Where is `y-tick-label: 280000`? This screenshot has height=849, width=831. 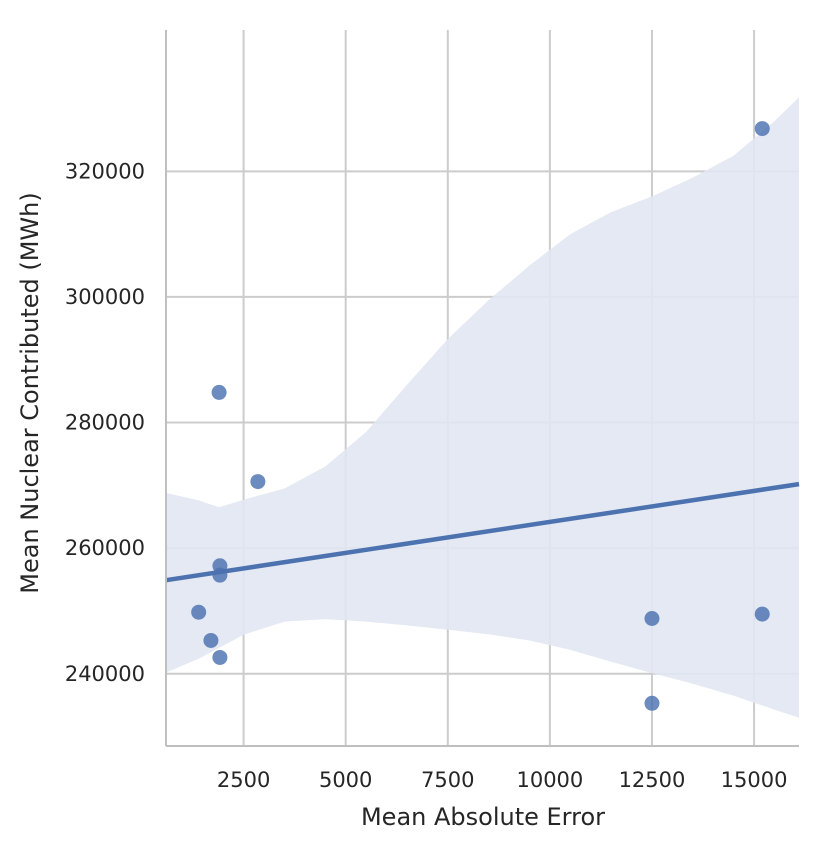 y-tick-label: 280000 is located at coordinates (105, 423).